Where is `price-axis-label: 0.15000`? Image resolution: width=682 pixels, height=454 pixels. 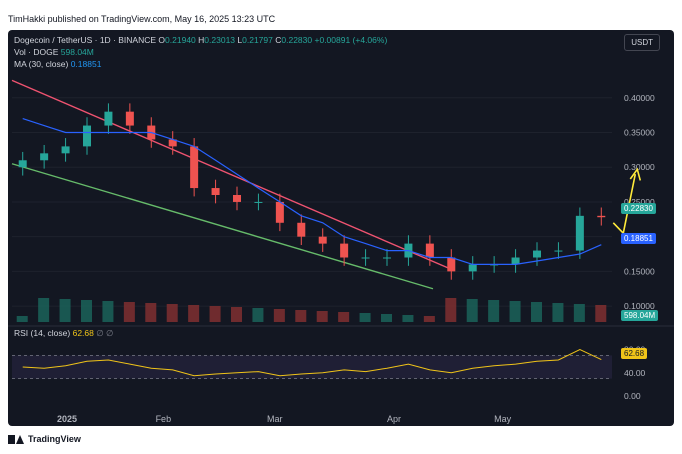
price-axis-label: 0.15000 is located at coordinates (639, 271).